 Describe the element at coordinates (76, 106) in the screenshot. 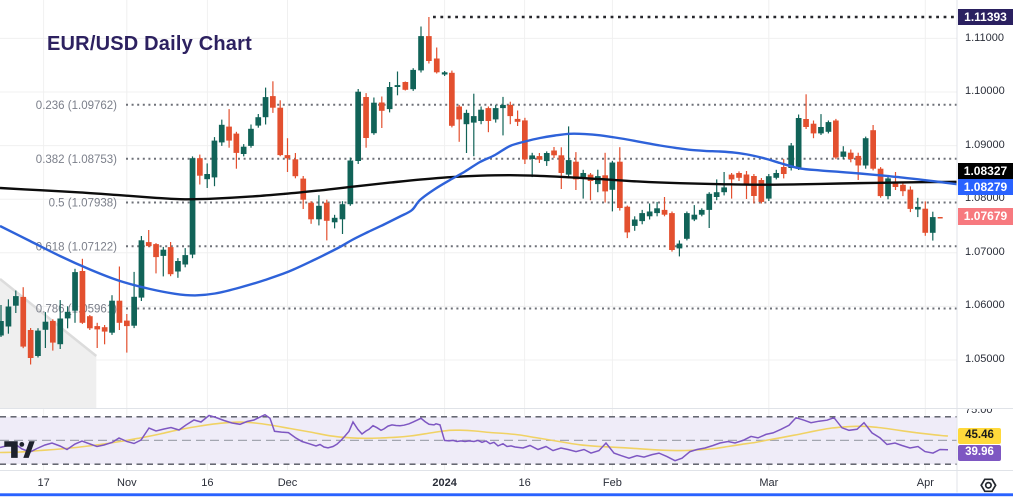

I see `svg-text: 0.236 (1.09762)` at that location.